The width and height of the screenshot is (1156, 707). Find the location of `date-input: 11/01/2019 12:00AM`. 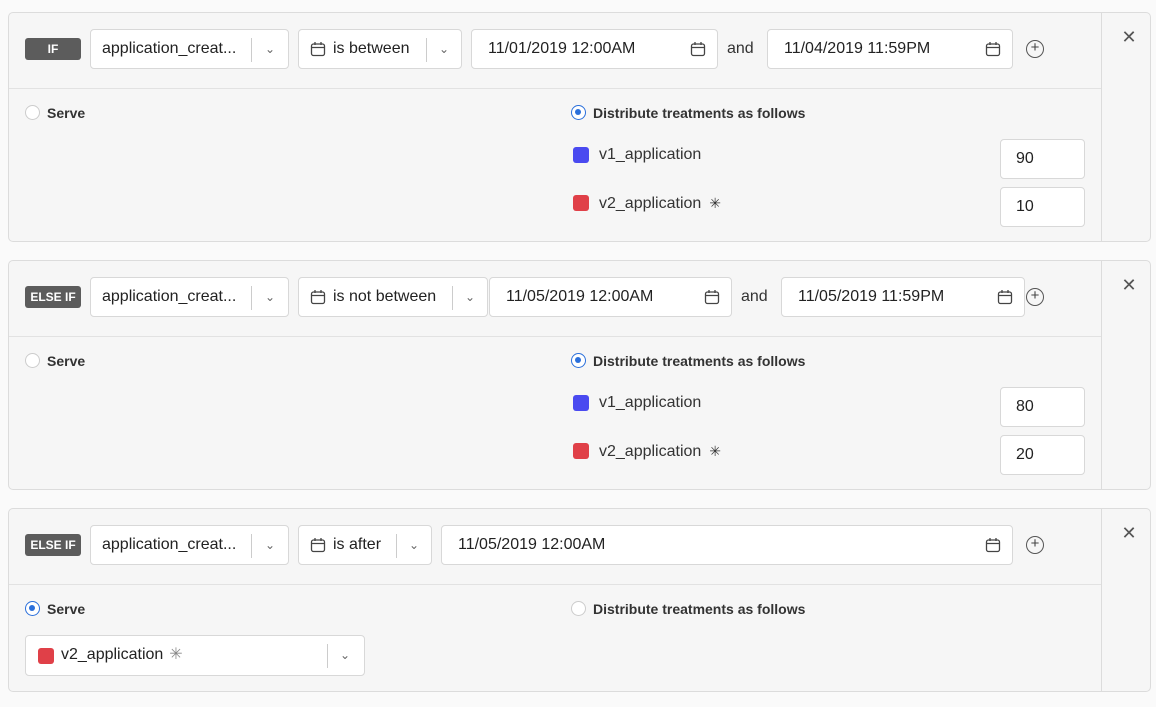

date-input: 11/01/2019 12:00AM is located at coordinates (594, 49).